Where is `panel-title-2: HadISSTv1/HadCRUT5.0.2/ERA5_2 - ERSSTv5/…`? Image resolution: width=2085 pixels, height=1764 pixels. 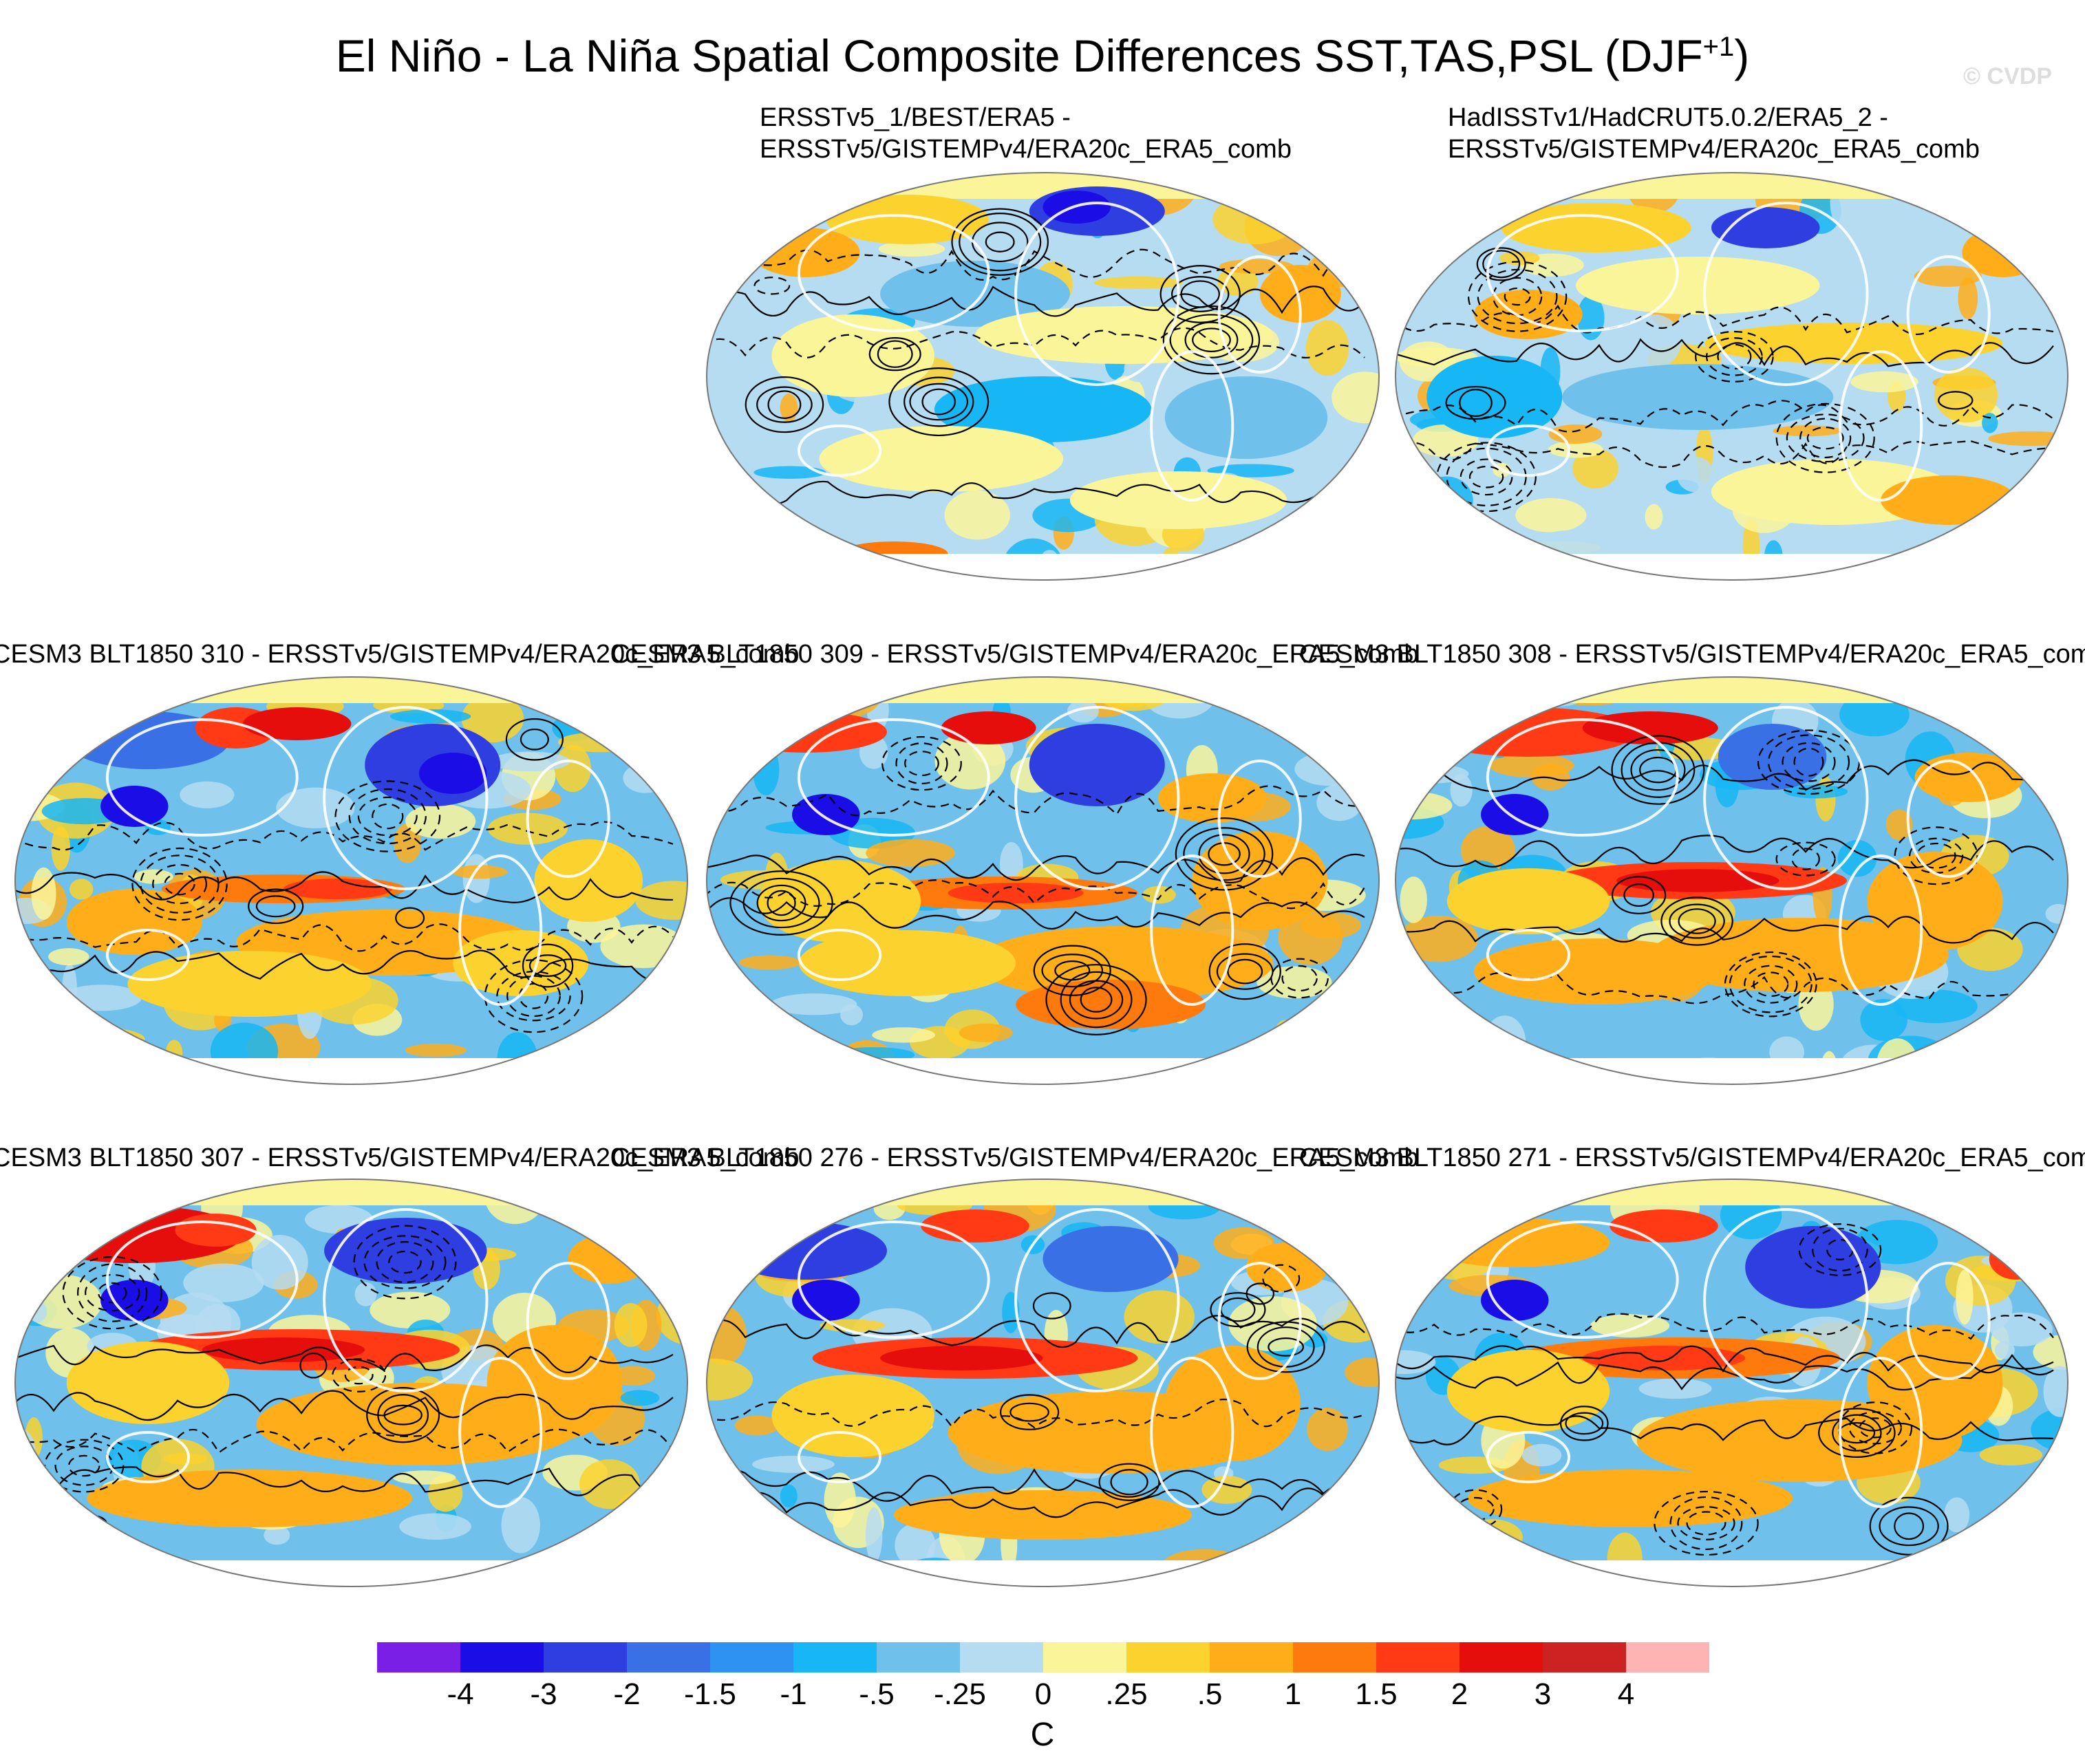
panel-title-2: HadISSTv1/HadCRUT5.0.2/ERA5_2 - ERSSTv5/… is located at coordinates (1714, 133).